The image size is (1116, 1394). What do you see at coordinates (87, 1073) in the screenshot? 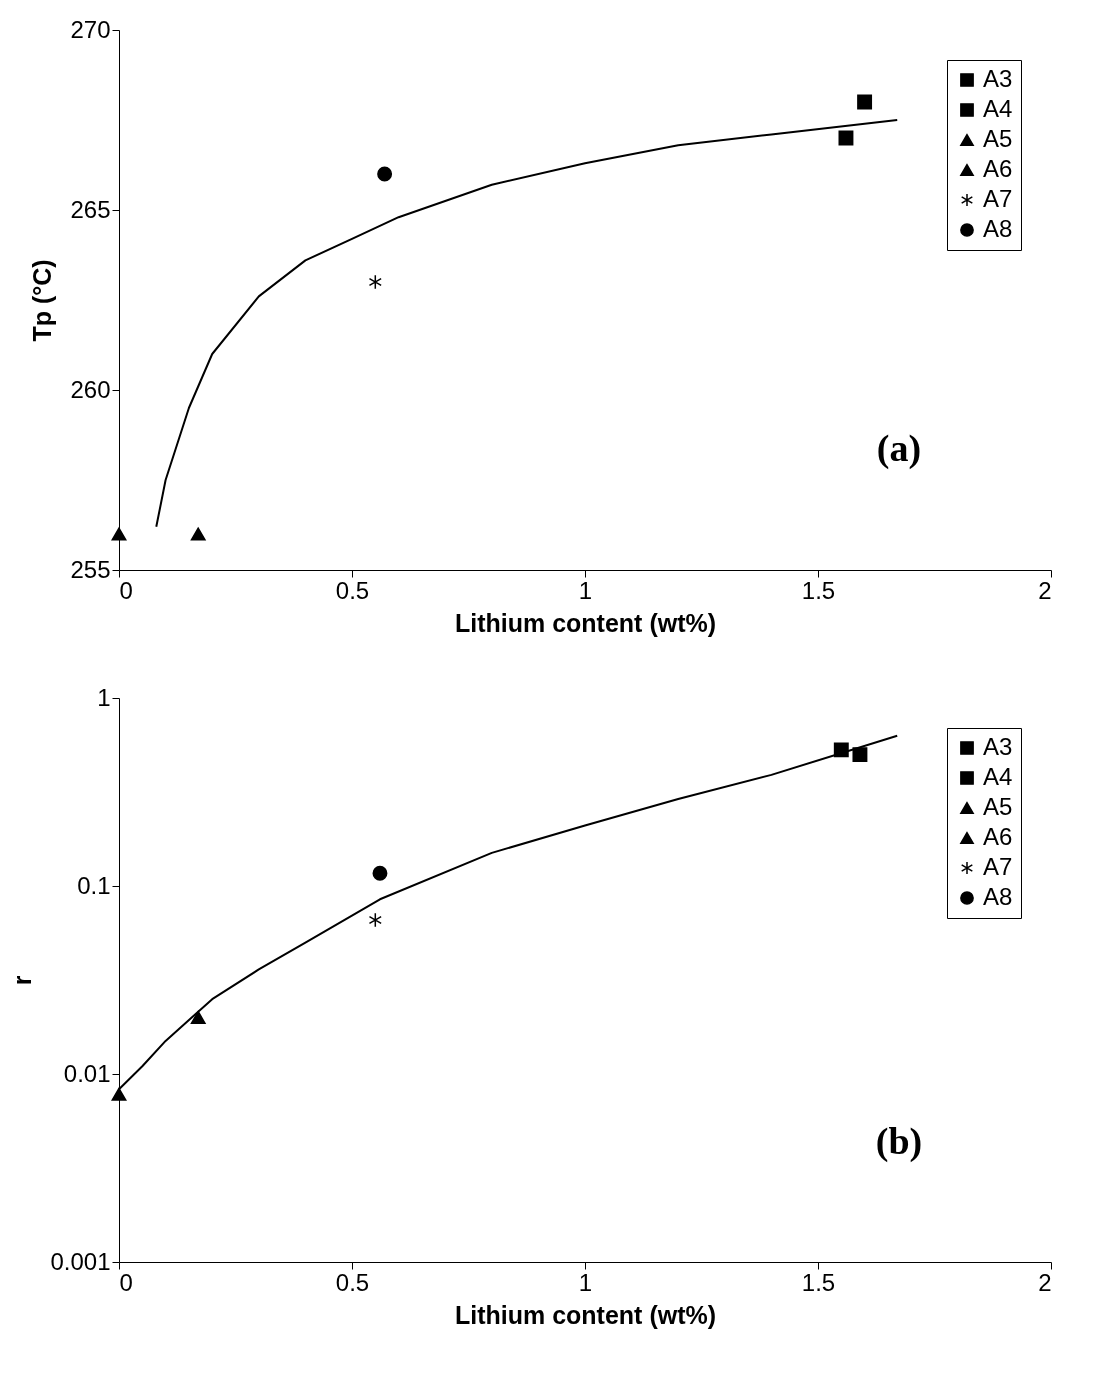
I see `y-tick-label: 0.01` at bounding box center [87, 1073].